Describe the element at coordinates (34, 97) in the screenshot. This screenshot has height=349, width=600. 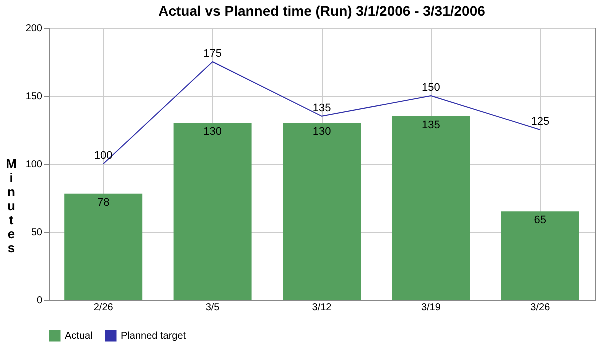
I see `y-tick-label: 150` at that location.